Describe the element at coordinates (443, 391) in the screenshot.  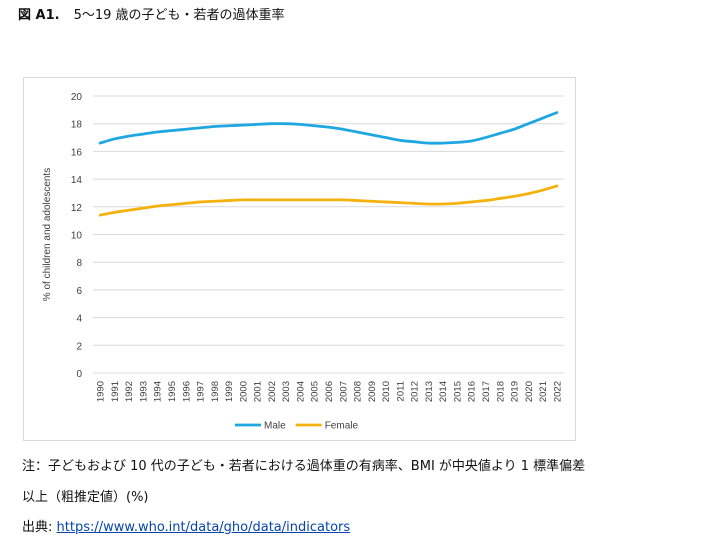
I see `x-tick-label: 2014` at that location.